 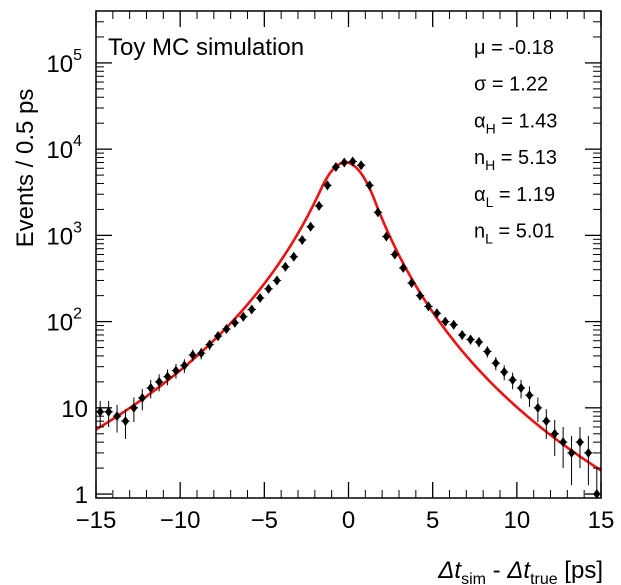 I want to click on fit-parameter-label: nL = 5.01, so click(x=514, y=234).